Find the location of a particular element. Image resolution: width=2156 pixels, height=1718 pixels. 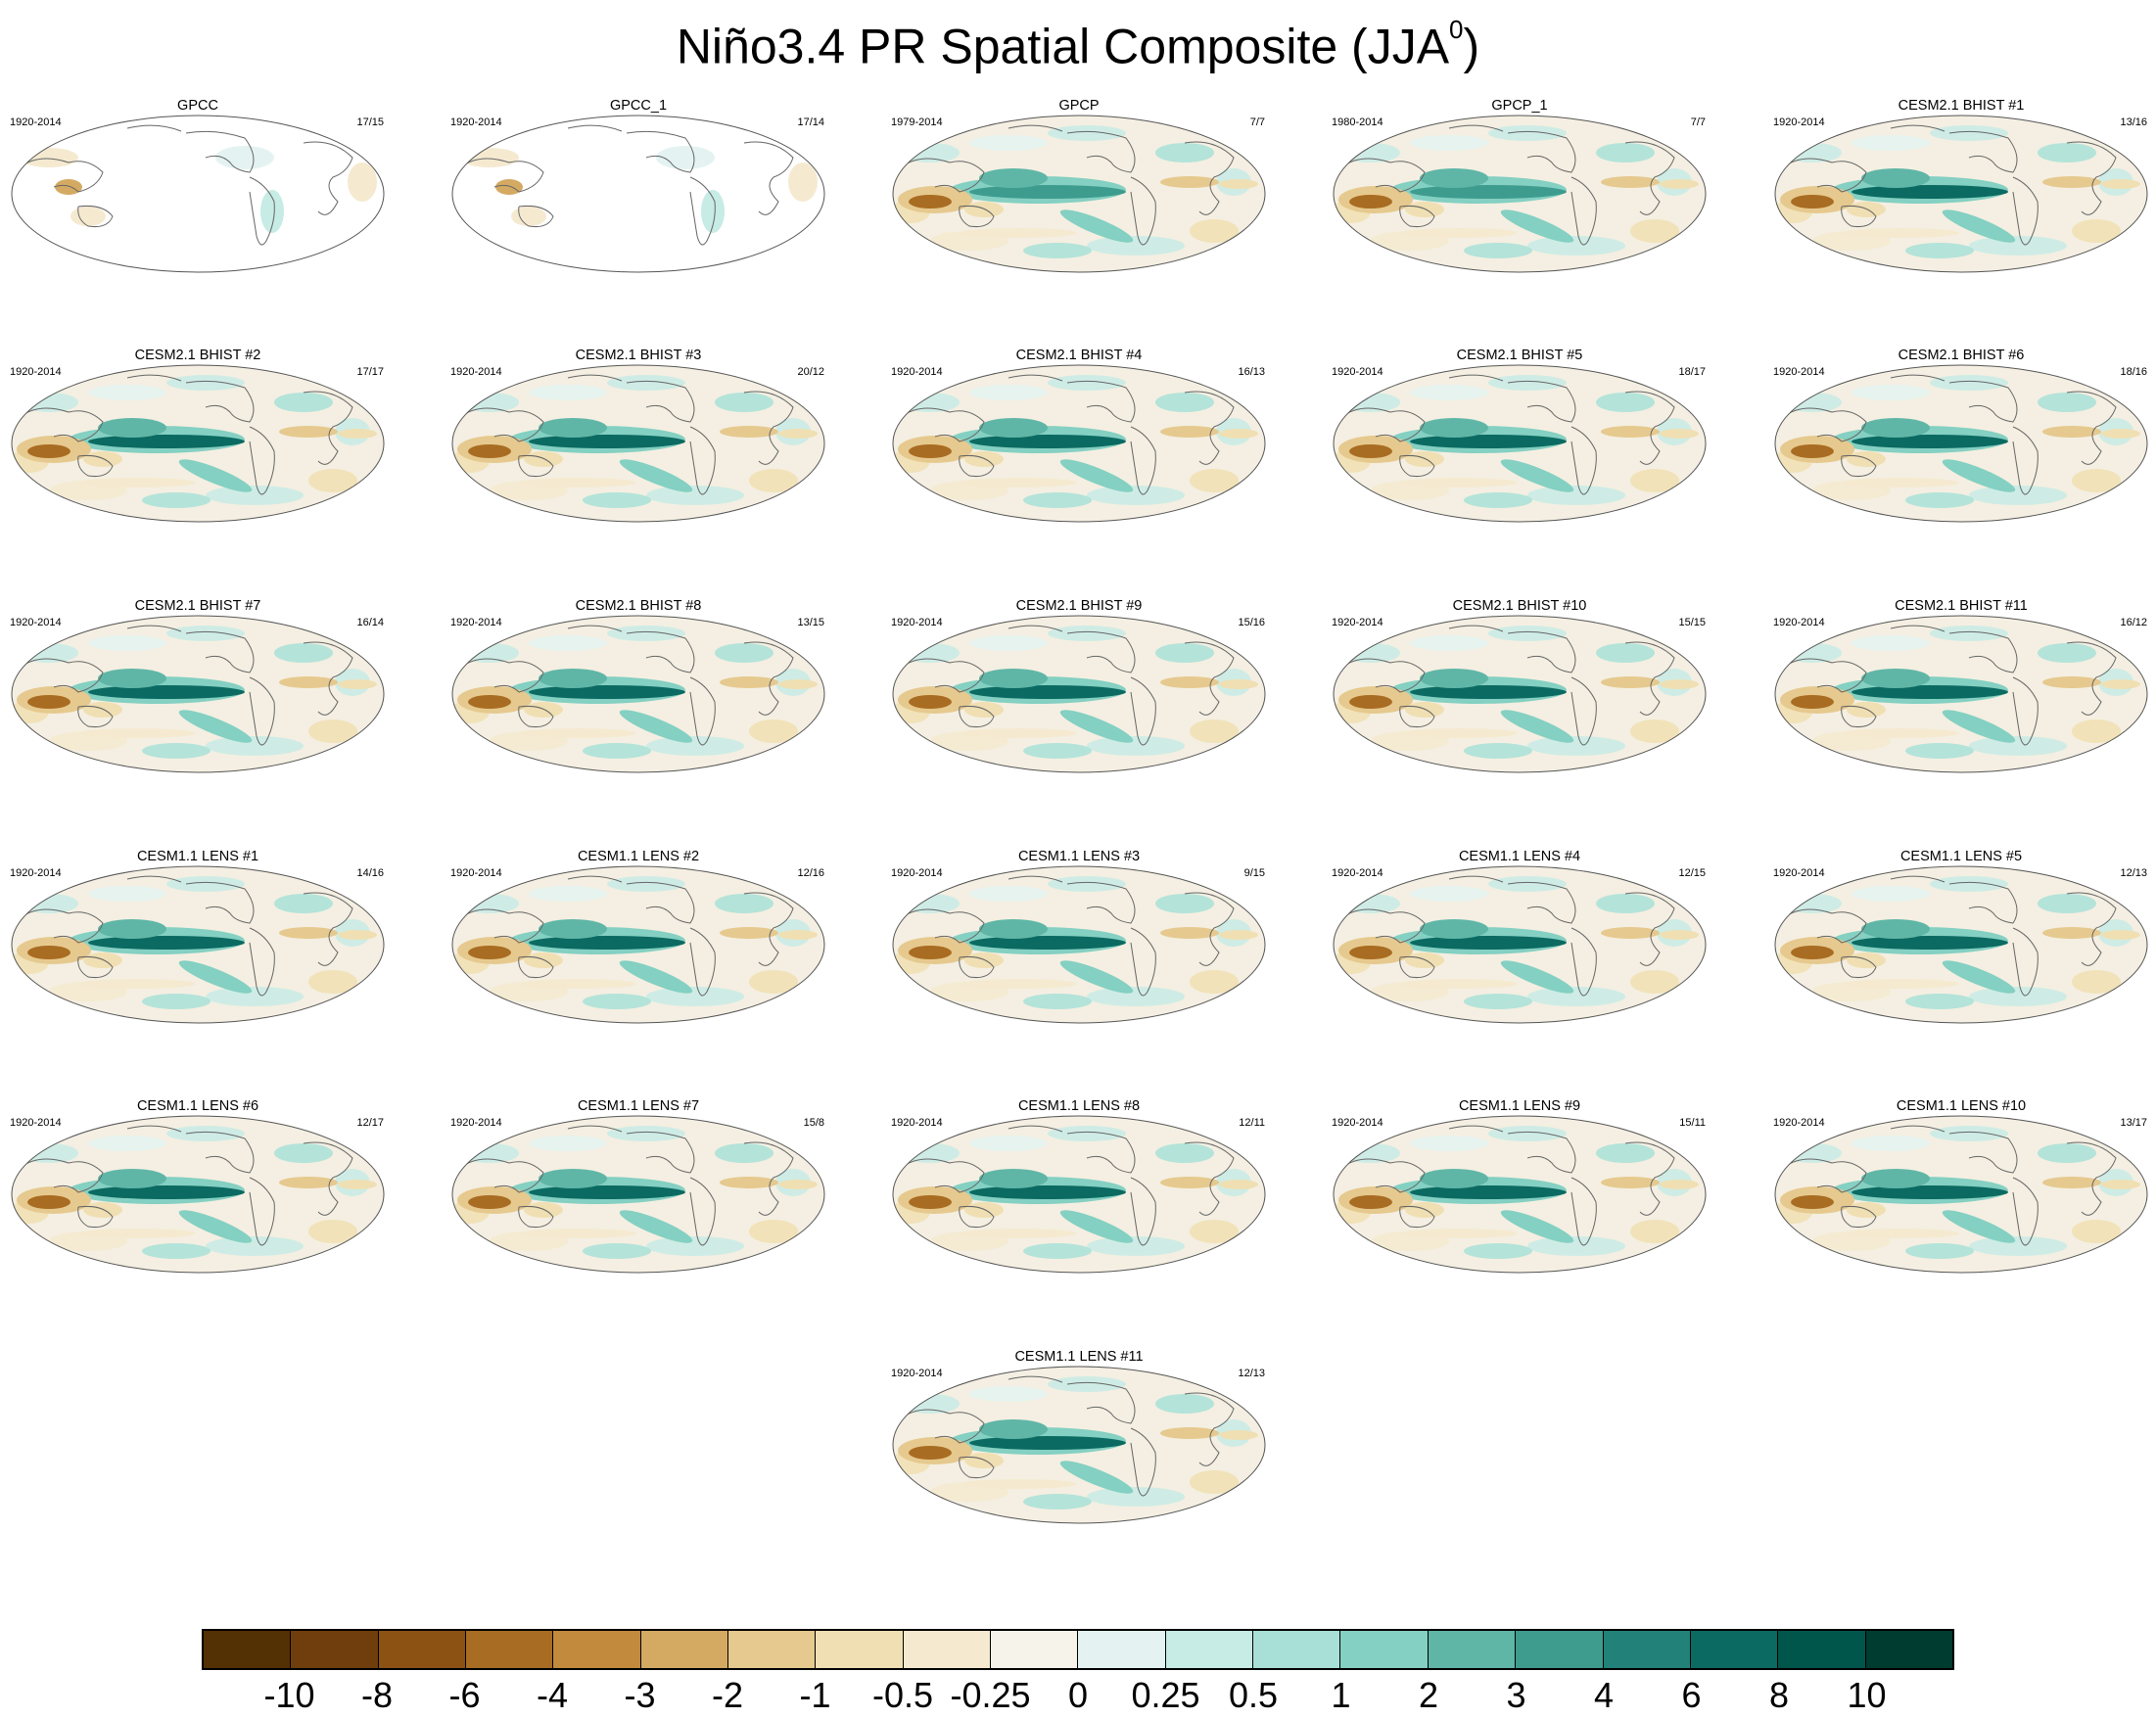

panel-event-count: 16/14 is located at coordinates (370, 622).